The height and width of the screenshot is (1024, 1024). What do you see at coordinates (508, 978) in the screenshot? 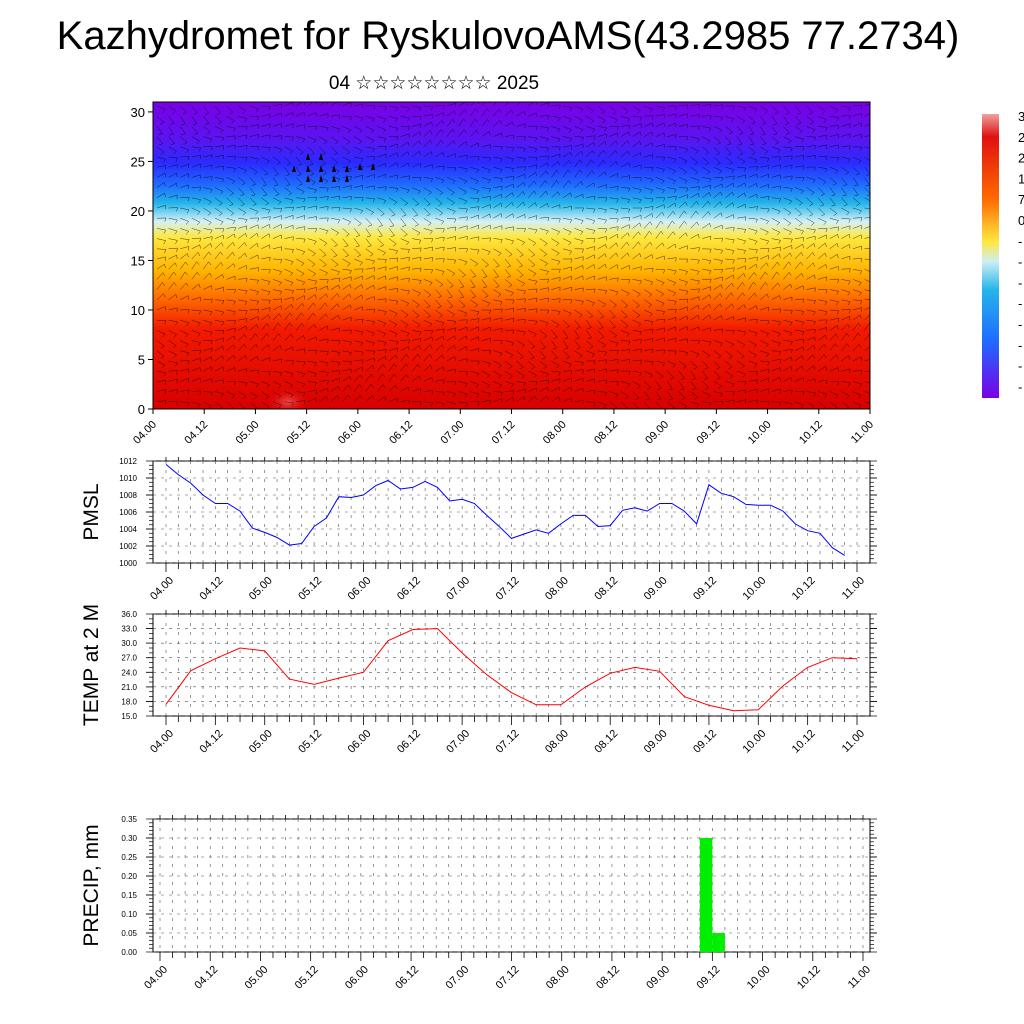
I see `x-tick-label: 07.12` at bounding box center [508, 978].